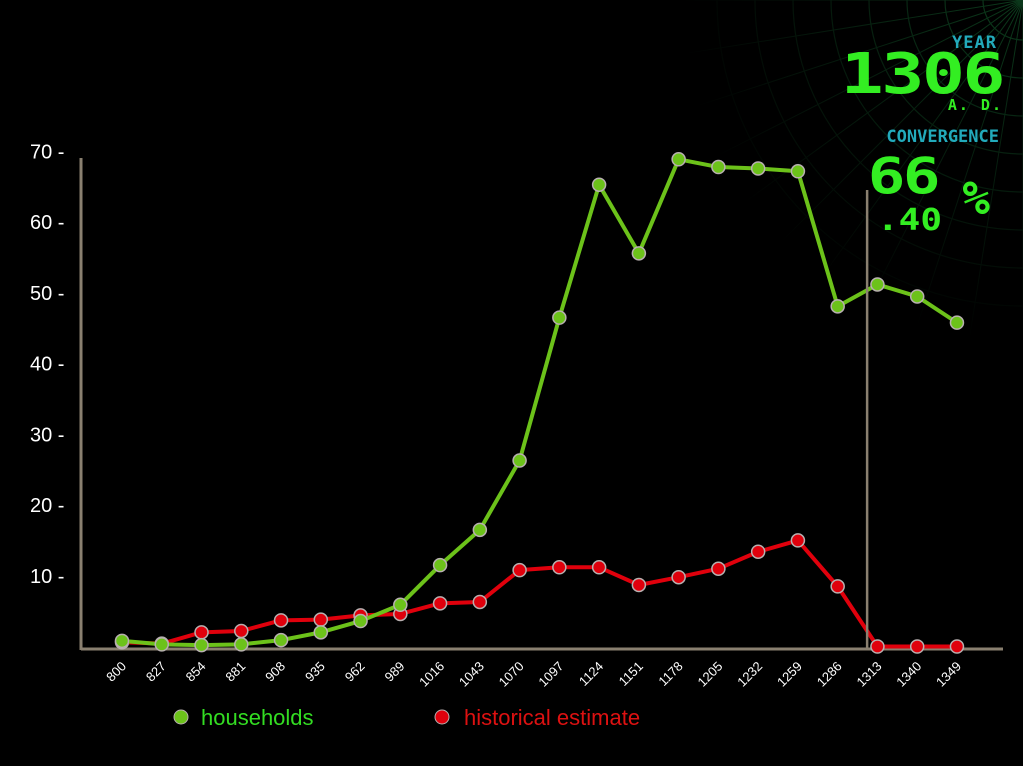 This screenshot has height=766, width=1023. What do you see at coordinates (869, 674) in the screenshot?
I see `x-tick-label: 1313` at bounding box center [869, 674].